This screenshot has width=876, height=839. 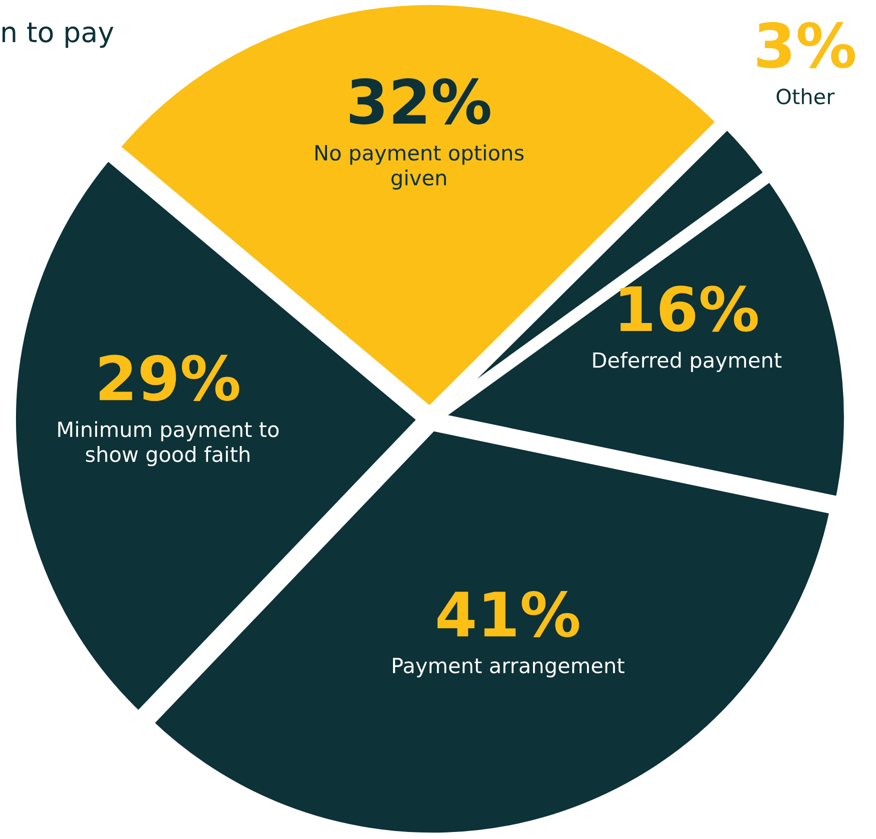 I want to click on data-label: 29%, so click(x=170, y=378).